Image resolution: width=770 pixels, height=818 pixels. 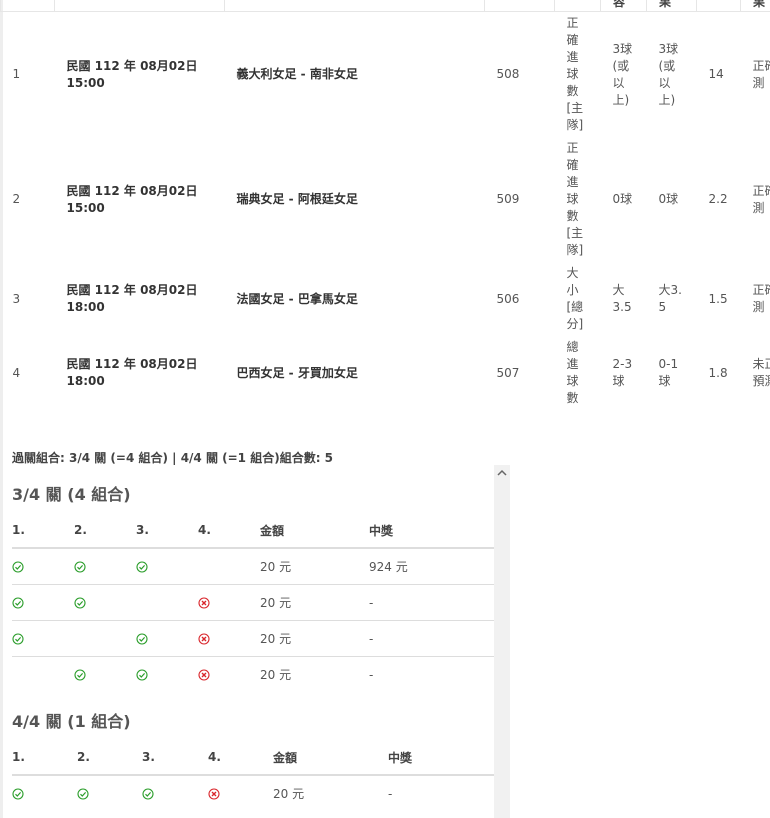 What do you see at coordinates (297, 74) in the screenshot?
I see `match-teams: 義大利女足 - 南非女足` at bounding box center [297, 74].